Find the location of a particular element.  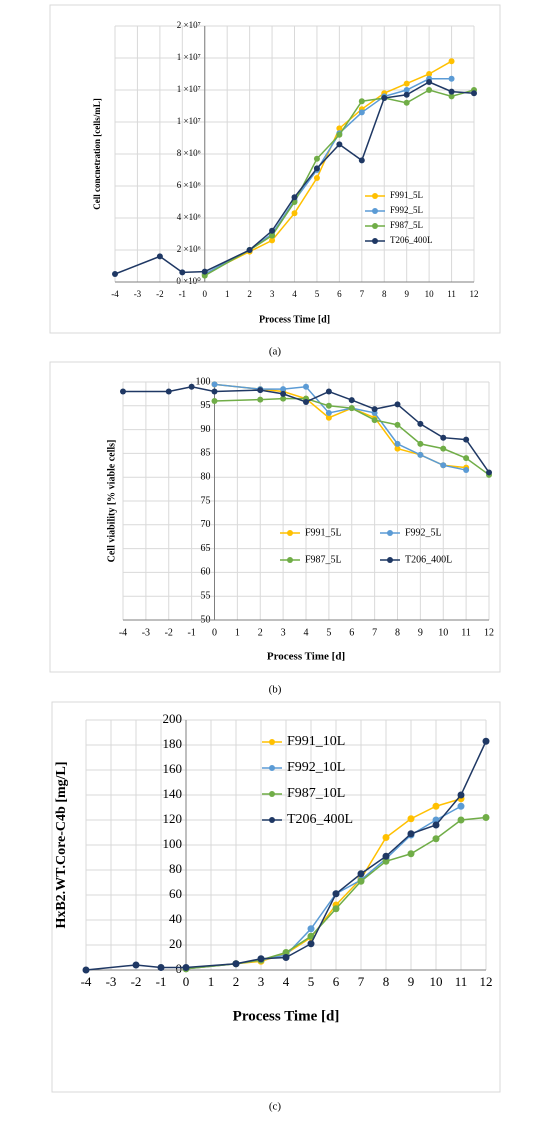

x-tick-label: 4 is located at coordinates (306, 632).